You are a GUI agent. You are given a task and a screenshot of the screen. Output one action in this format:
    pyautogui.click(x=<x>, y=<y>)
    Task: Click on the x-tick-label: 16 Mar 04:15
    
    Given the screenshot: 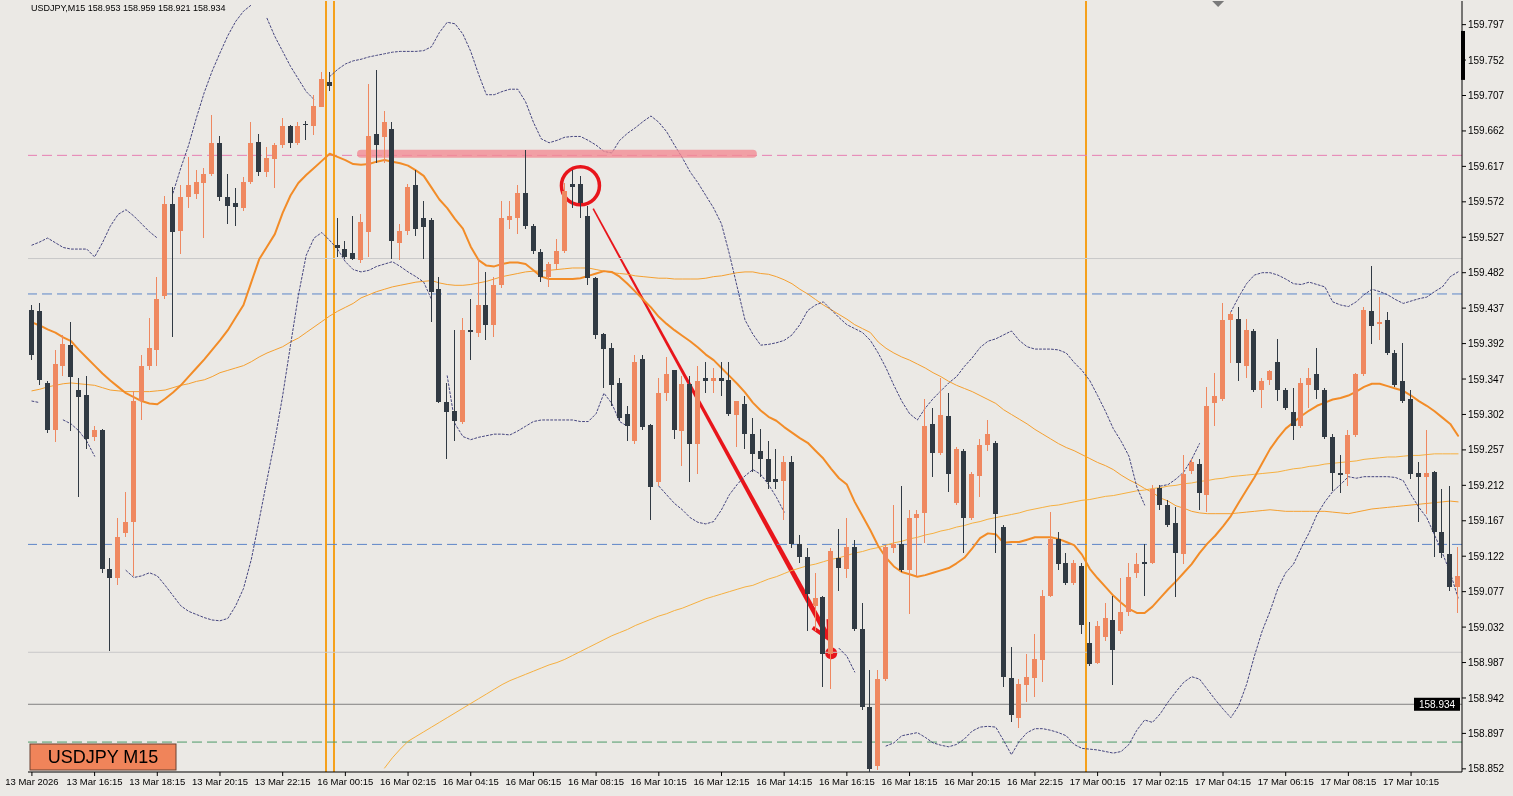 What is the action you would take?
    pyautogui.click(x=470, y=781)
    